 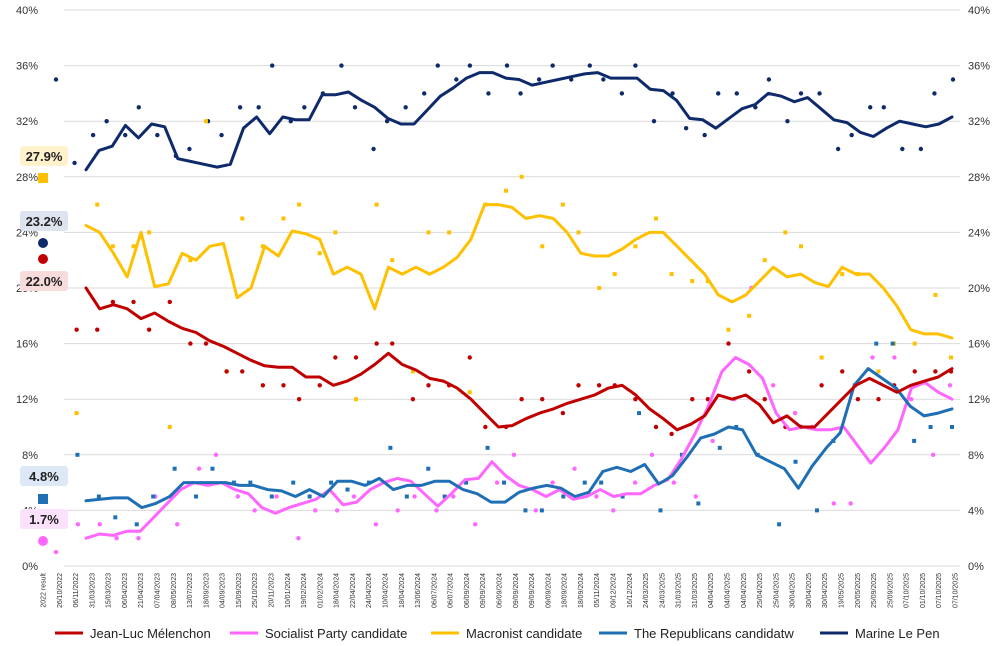 What do you see at coordinates (858, 590) in the screenshot?
I see `x-tick-label: 20/05/2025` at bounding box center [858, 590].